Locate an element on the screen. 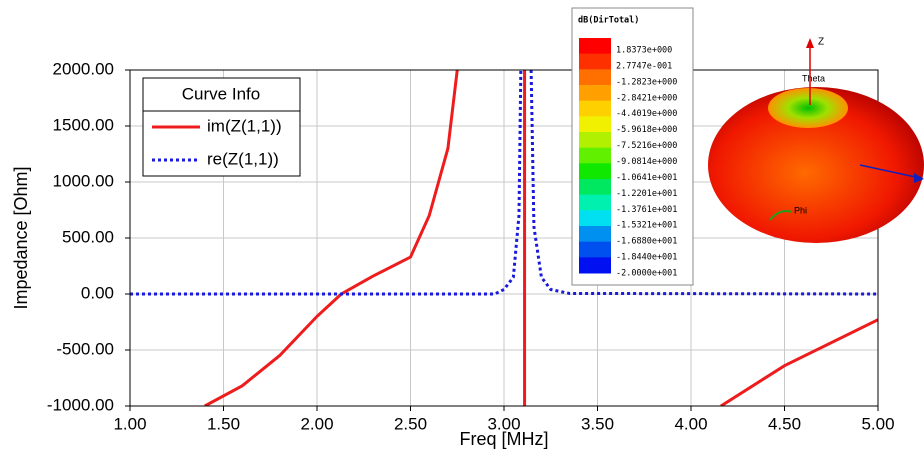 The height and width of the screenshot is (456, 924). x-tick-label: 4.50 is located at coordinates (784, 423).